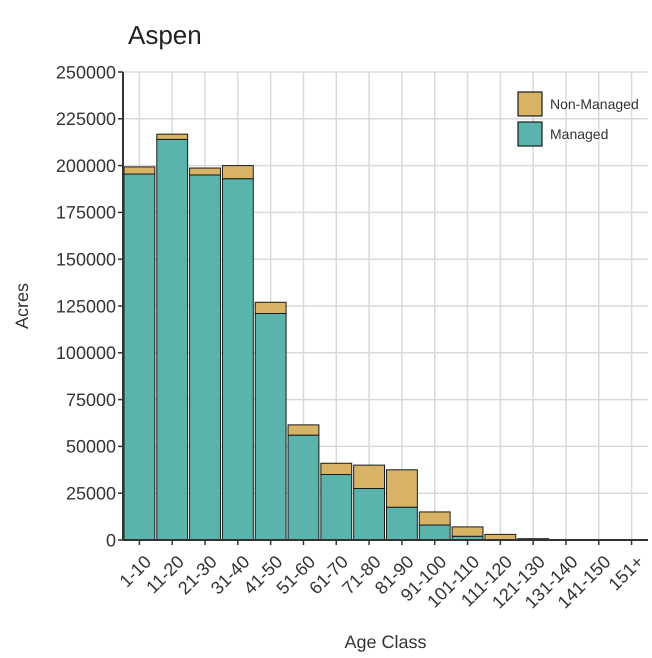 The image size is (652, 658). Describe the element at coordinates (86, 306) in the screenshot. I see `y-tick-label: 125000` at that location.